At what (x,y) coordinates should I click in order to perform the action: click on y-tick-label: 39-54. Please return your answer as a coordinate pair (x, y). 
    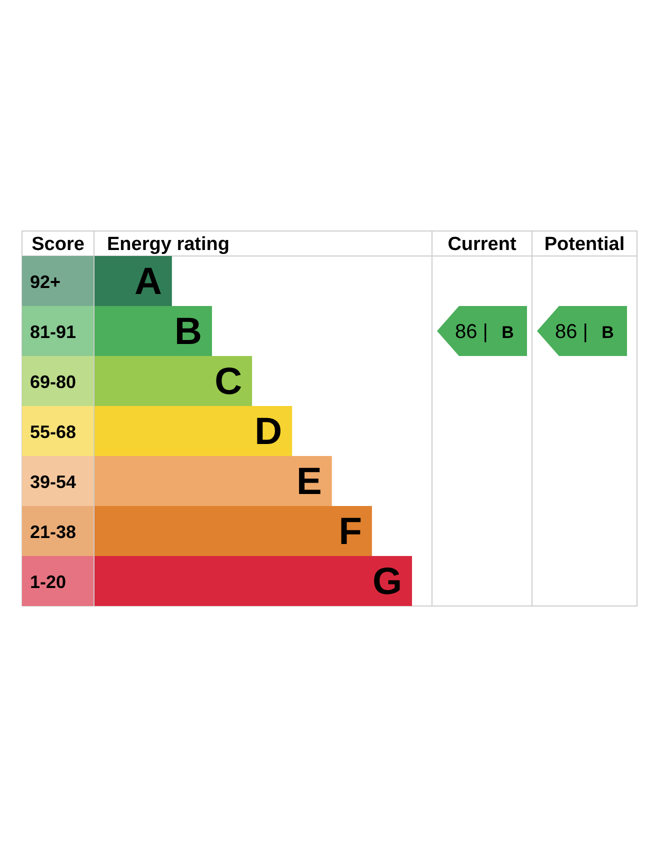
    Looking at the image, I should click on (53, 482).